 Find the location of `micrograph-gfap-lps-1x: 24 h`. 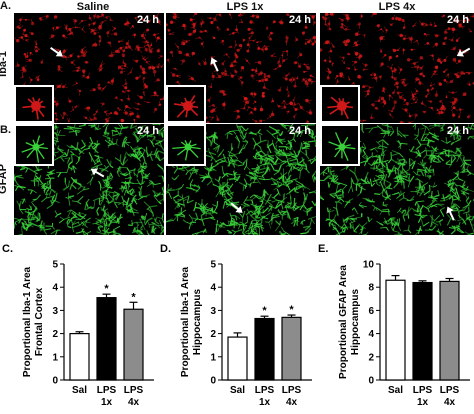

micrograph-gfap-lps-1x: 24 h is located at coordinates (241, 179).